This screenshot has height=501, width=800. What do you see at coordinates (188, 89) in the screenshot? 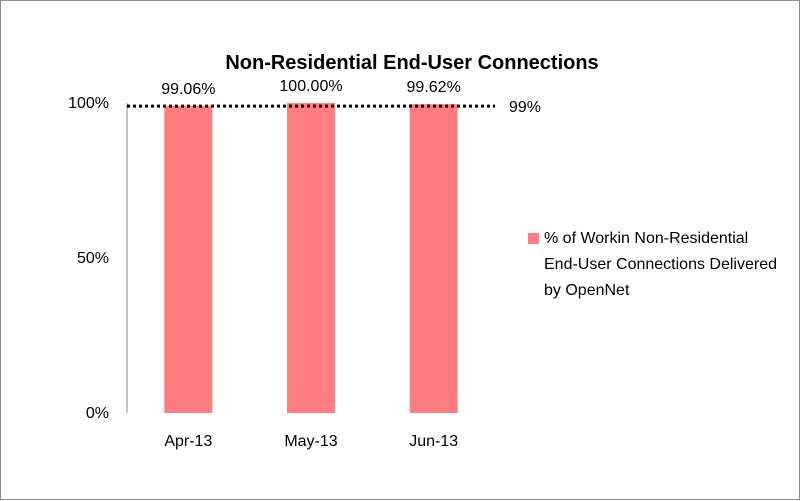
I see `data-label: 99.06%` at bounding box center [188, 89].